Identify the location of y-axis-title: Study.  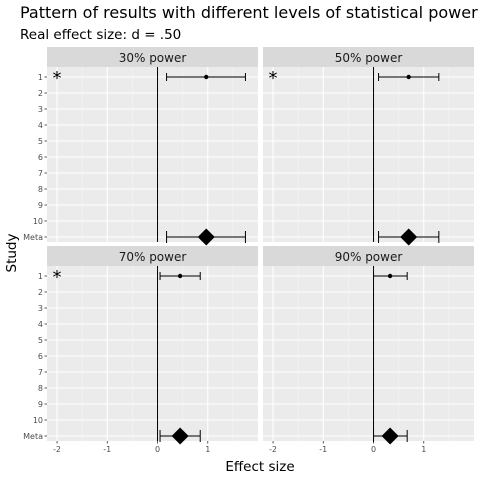
(12, 253).